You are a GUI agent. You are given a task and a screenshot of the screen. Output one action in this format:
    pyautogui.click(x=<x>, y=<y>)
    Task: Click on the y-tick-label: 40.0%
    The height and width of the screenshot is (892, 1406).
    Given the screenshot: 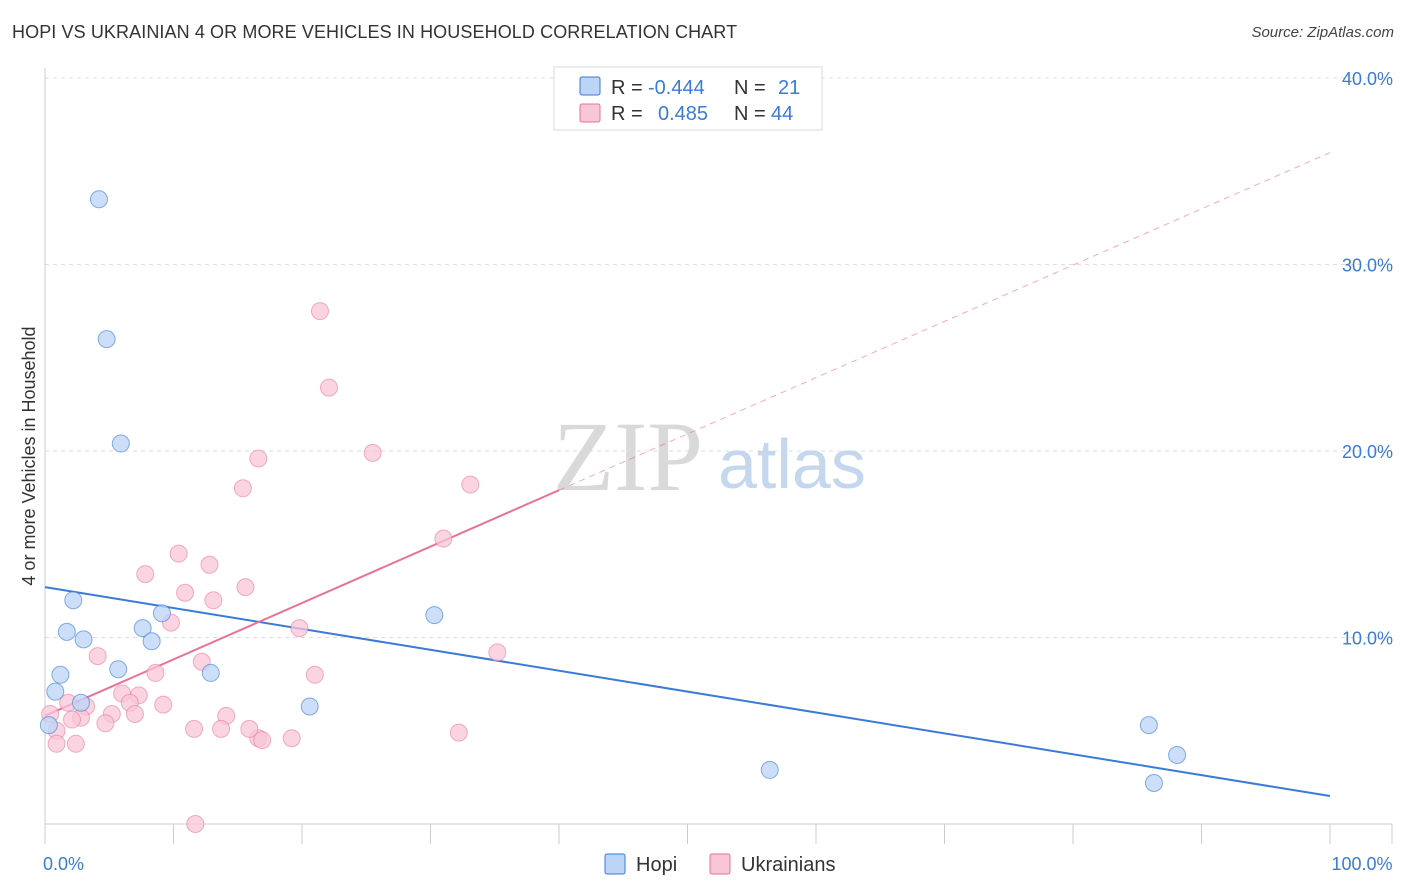 What is the action you would take?
    pyautogui.click(x=1367, y=79)
    